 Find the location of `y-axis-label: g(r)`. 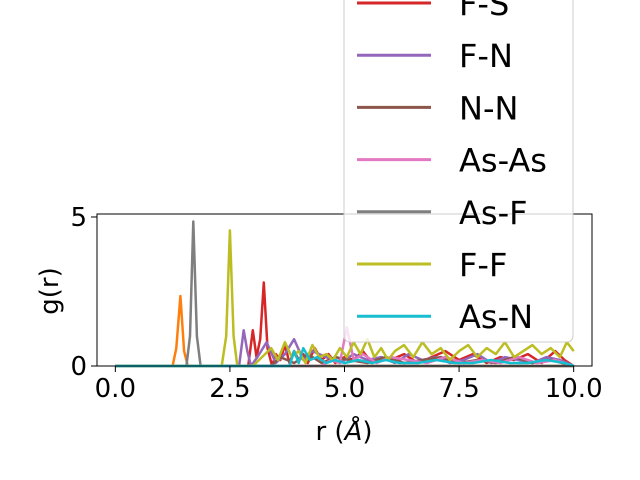

y-axis-label: g(r) is located at coordinates (50, 290).